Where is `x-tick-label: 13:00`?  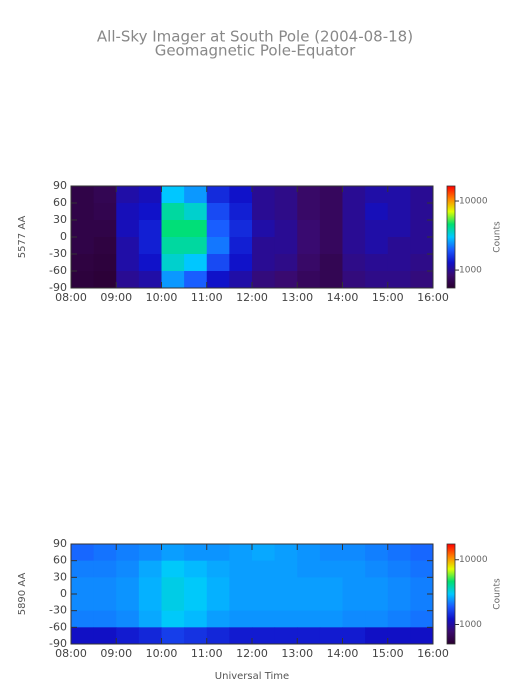 x-tick-label: 13:00 is located at coordinates (297, 297).